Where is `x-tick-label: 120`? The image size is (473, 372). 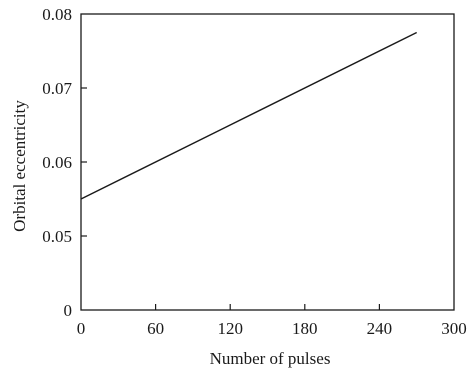 x-tick-label: 120 is located at coordinates (230, 328).